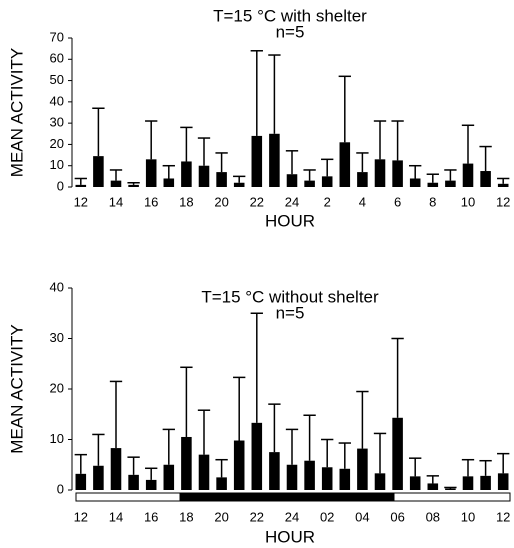 The width and height of the screenshot is (514, 548). I want to click on x-tick-label: 04, so click(362, 516).